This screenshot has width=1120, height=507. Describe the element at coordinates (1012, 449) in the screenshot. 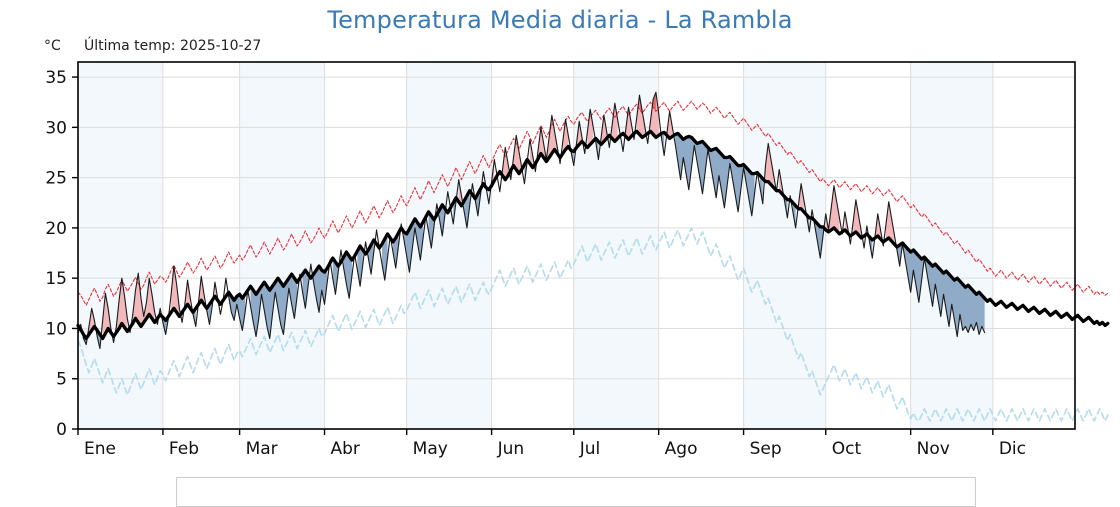

I see `svg-text: Dic` at that location.